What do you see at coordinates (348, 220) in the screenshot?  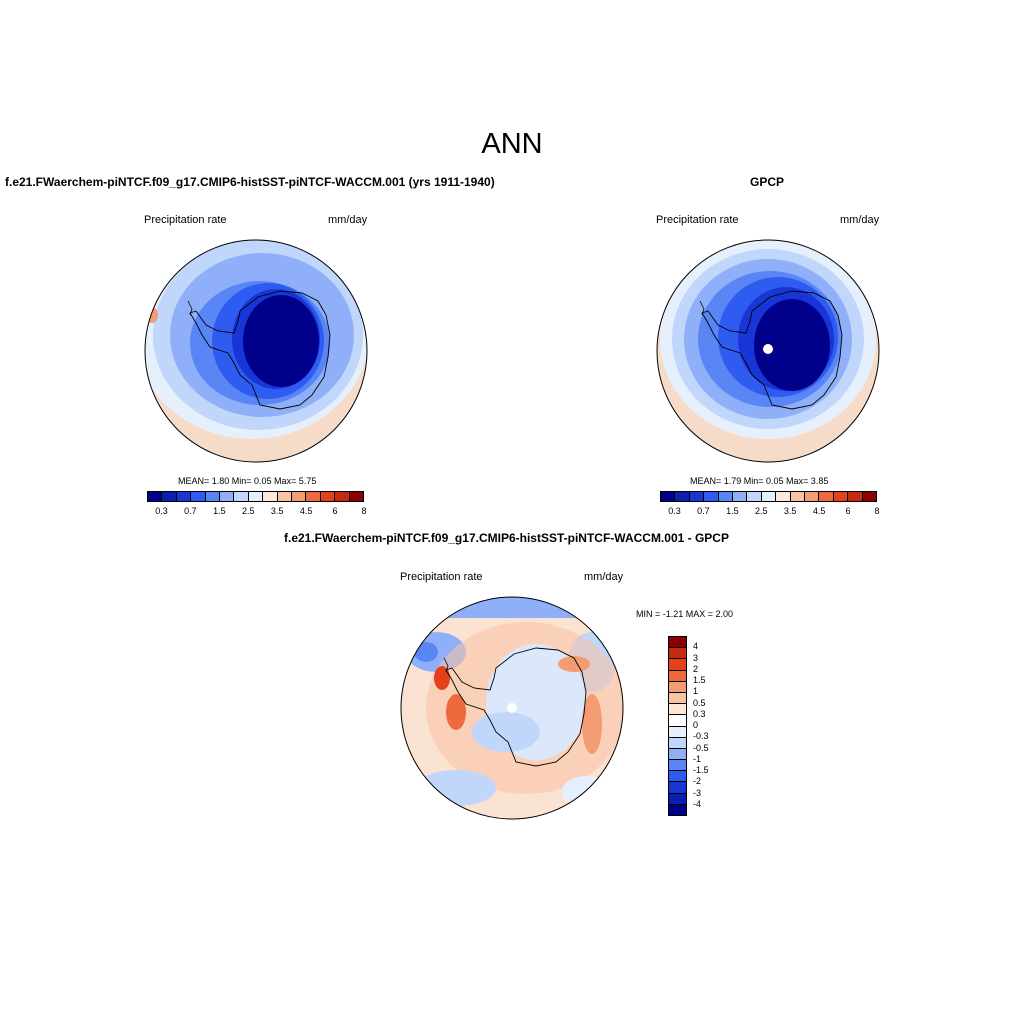 I see `model-units-label: mm/day` at bounding box center [348, 220].